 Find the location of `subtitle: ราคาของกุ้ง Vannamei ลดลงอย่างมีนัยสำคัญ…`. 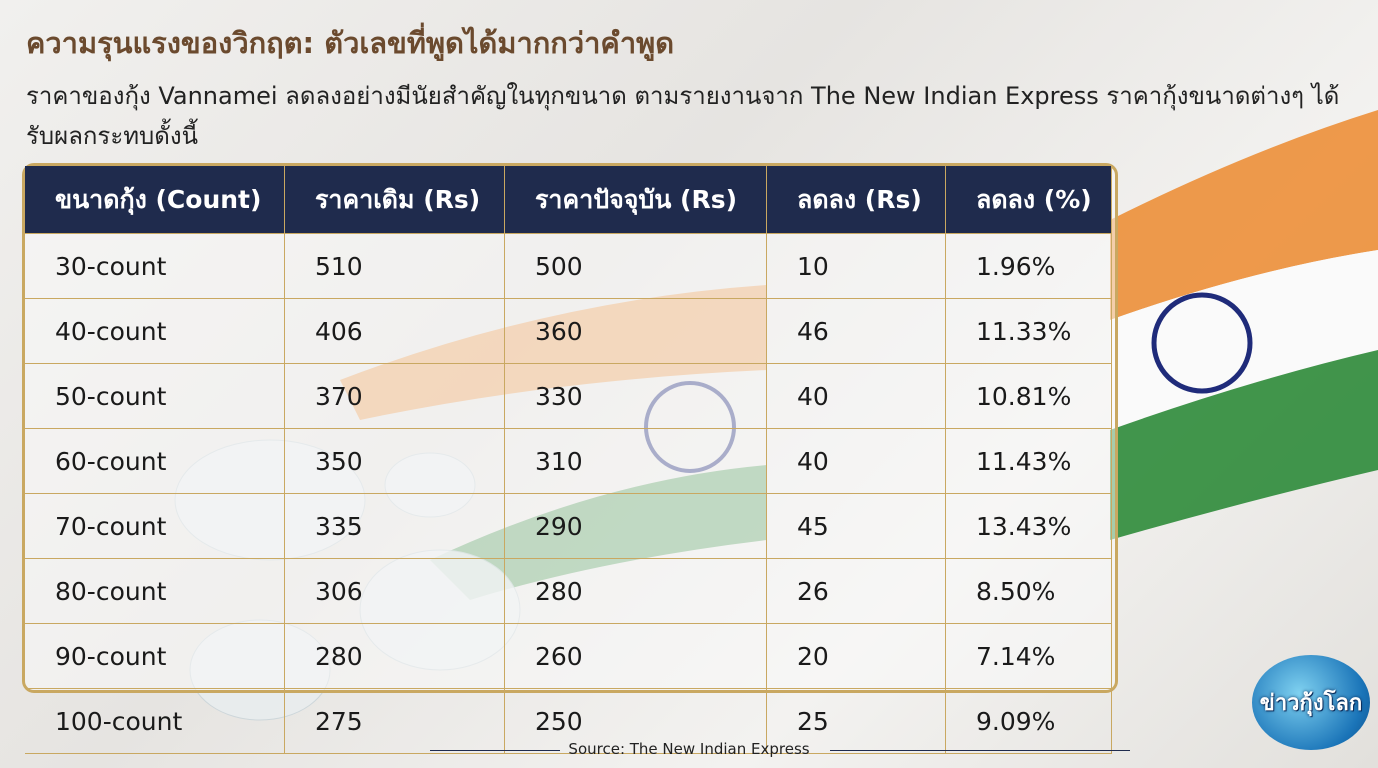

subtitle: ราคาของกุ้ง Vannamei ลดลงอย่างมีนัยสำคัญ… is located at coordinates (683, 116).